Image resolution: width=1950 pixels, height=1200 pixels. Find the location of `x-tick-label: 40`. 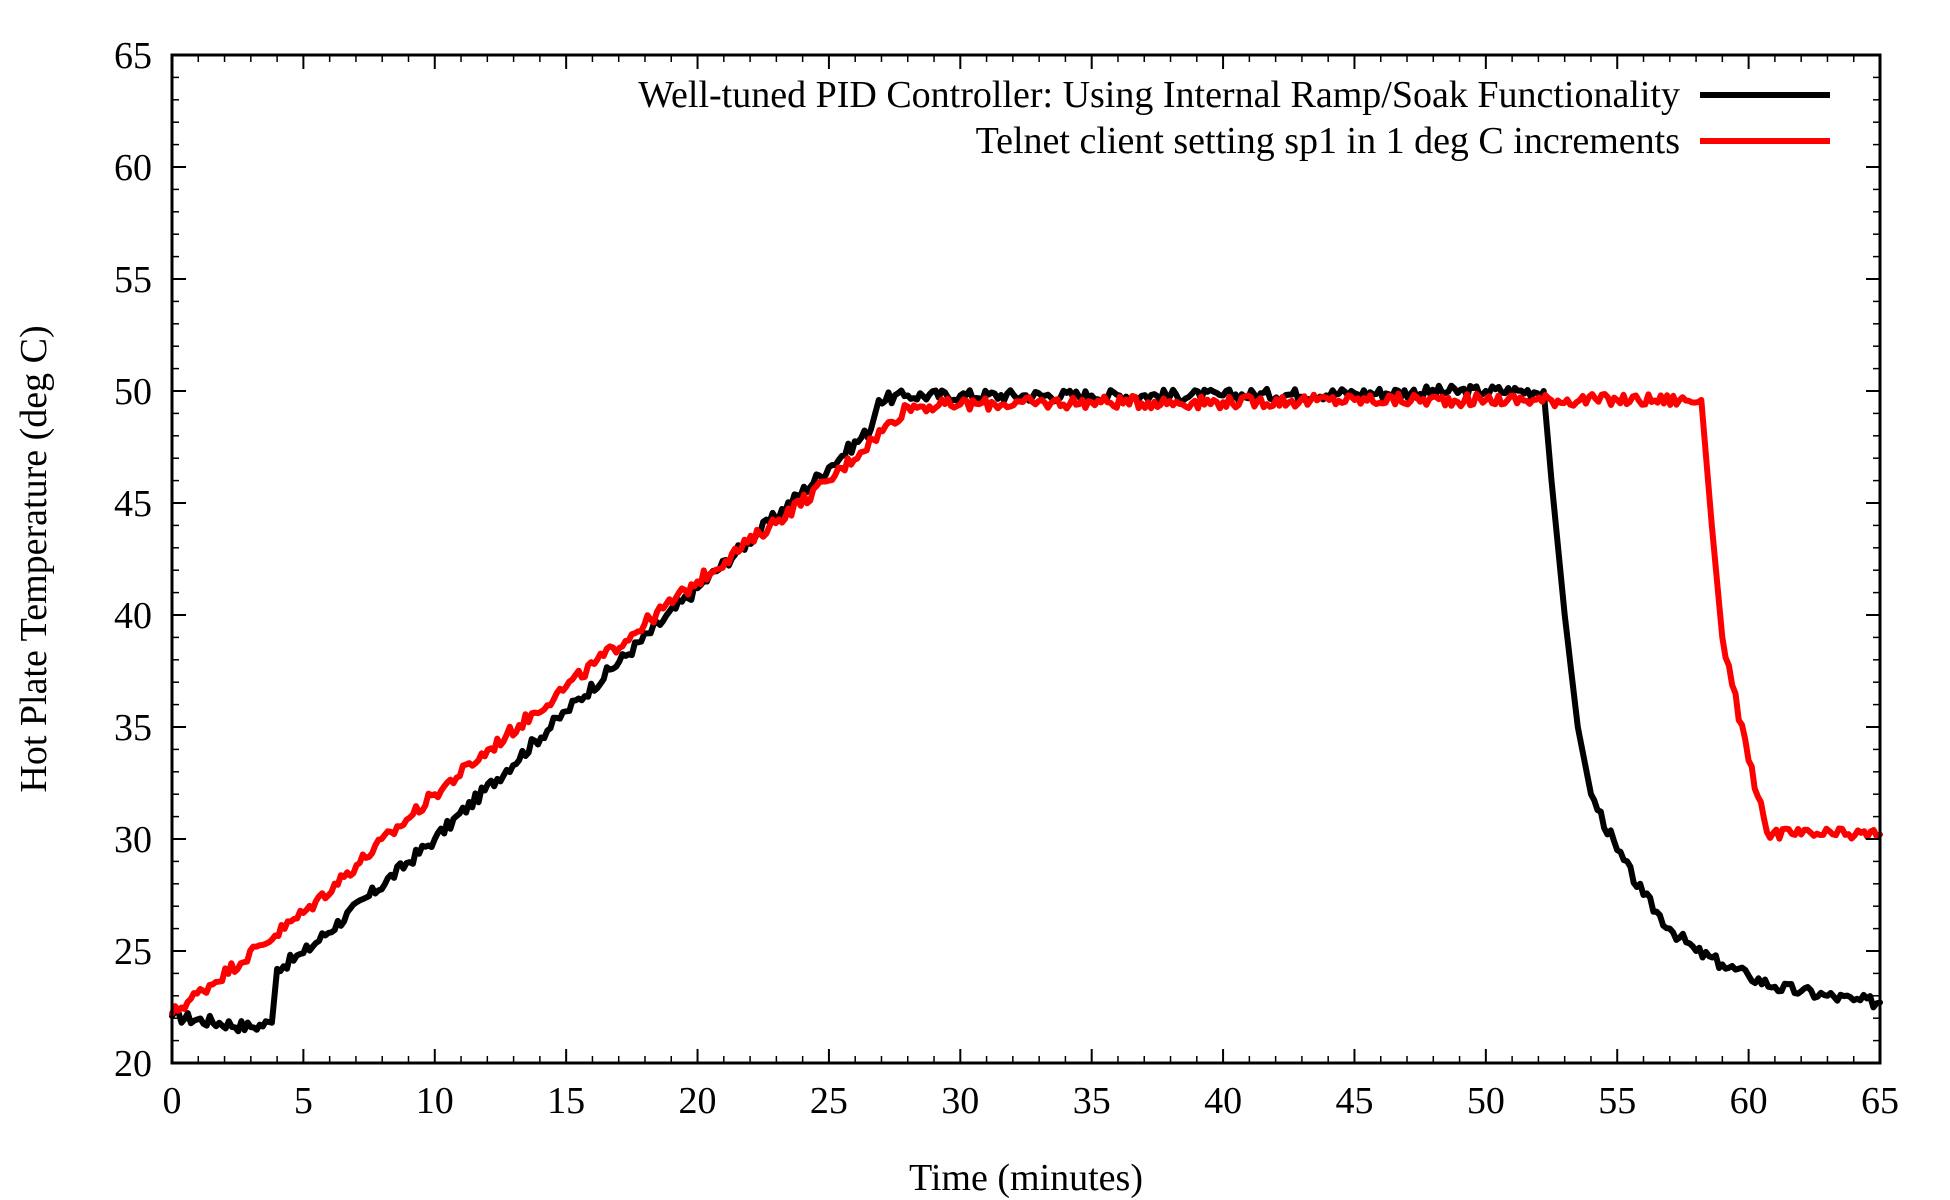

x-tick-label: 40 is located at coordinates (1223, 1101).